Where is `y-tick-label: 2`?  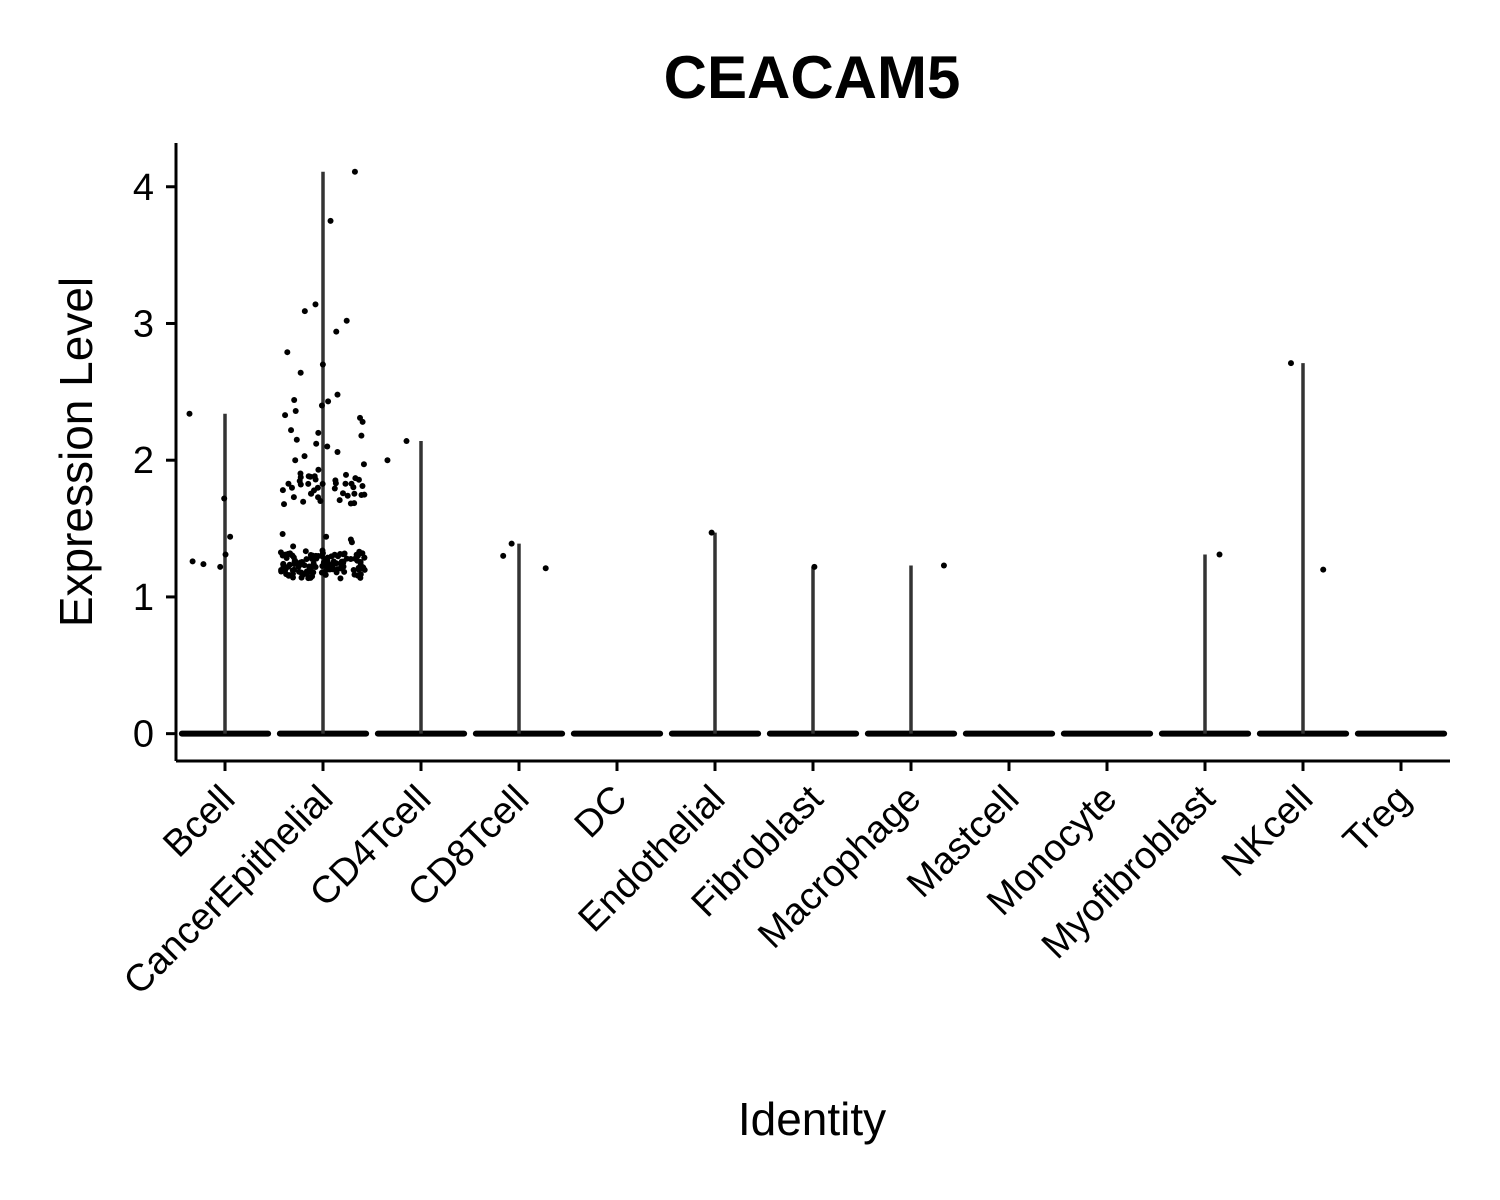
y-tick-label: 2 is located at coordinates (143, 461).